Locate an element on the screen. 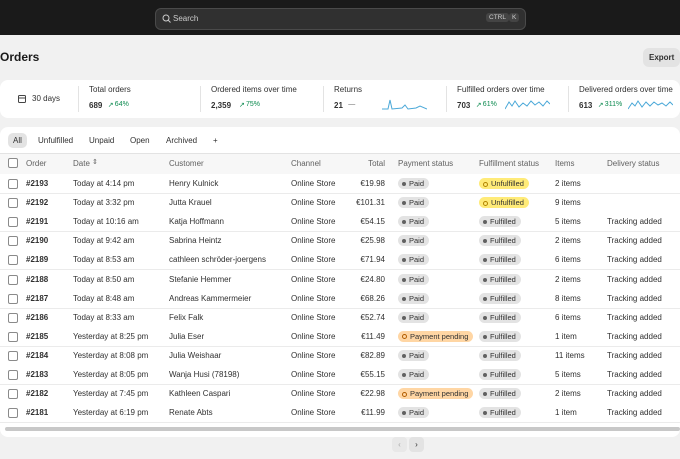 The width and height of the screenshot is (680, 459). status-badge: Payment pending is located at coordinates (436, 394).